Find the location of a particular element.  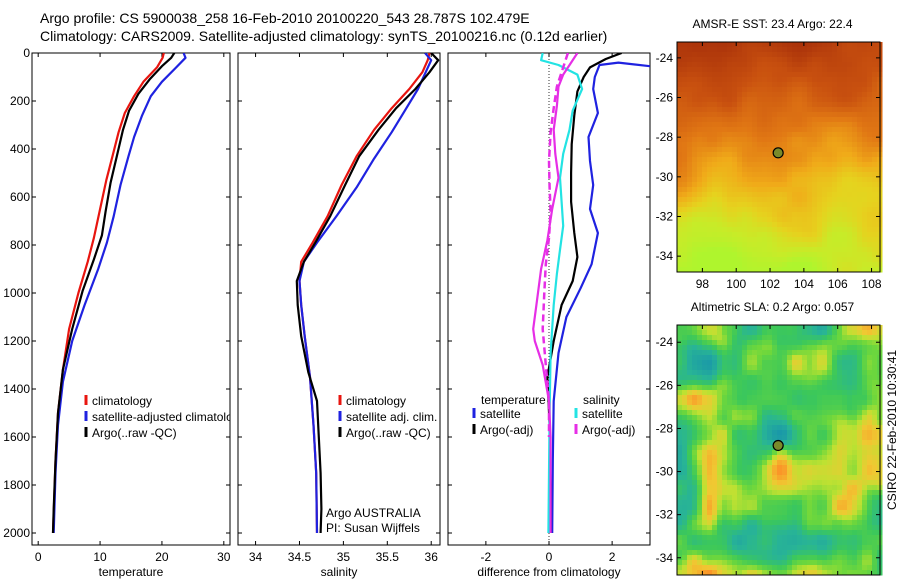

annotation-pi: PI: Susan Wijffels is located at coordinates (373, 528).